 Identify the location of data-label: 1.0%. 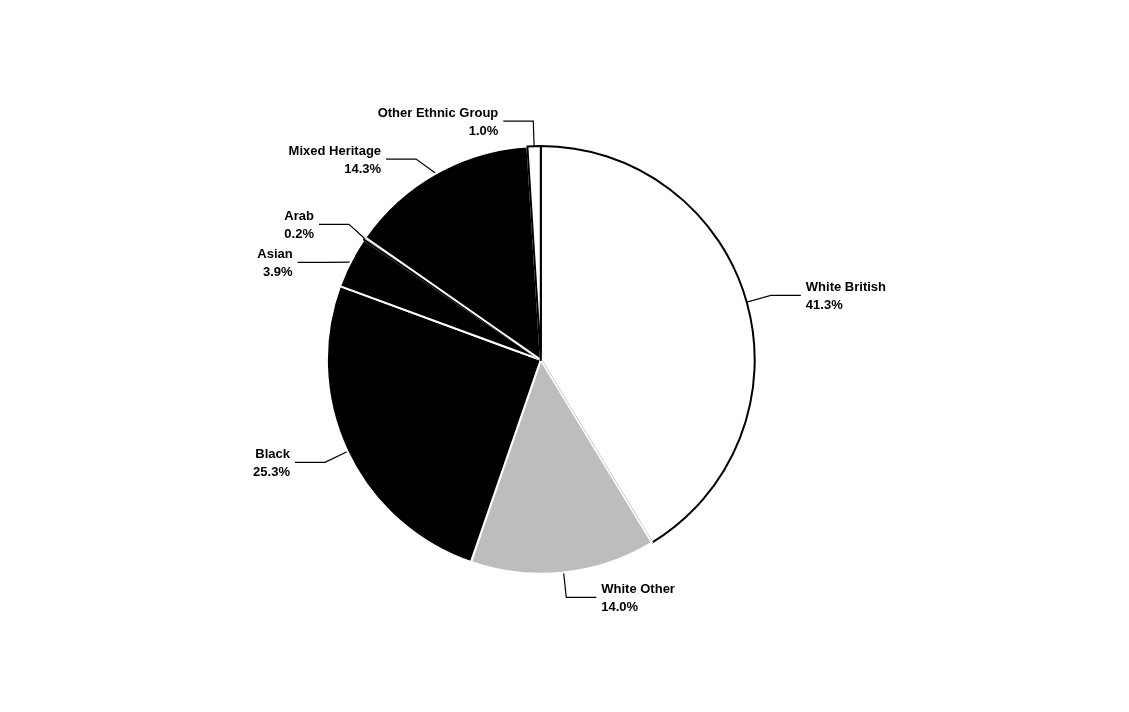
(483, 130).